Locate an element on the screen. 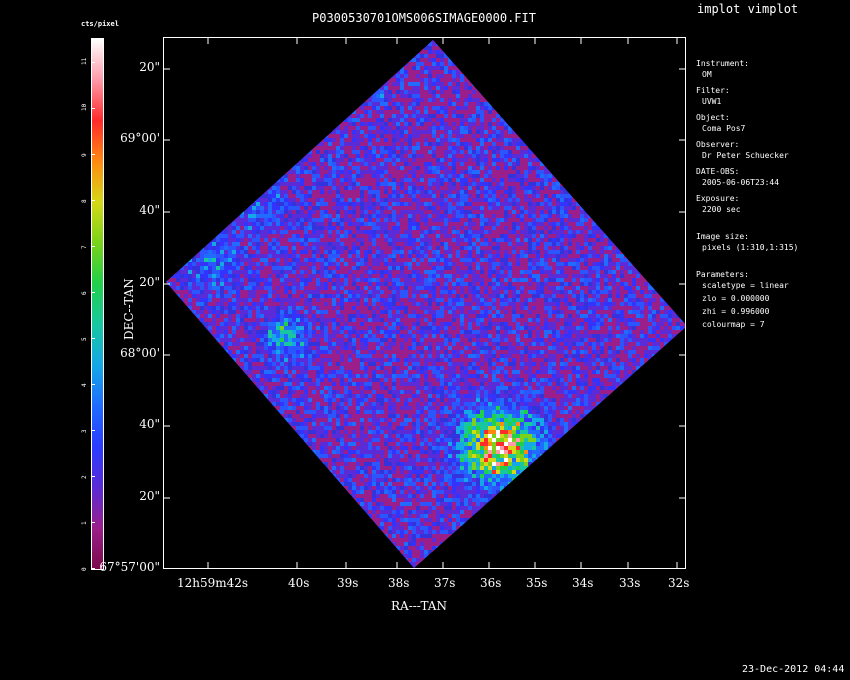 This screenshot has height=680, width=850. x-tick-label: 38s is located at coordinates (399, 583).